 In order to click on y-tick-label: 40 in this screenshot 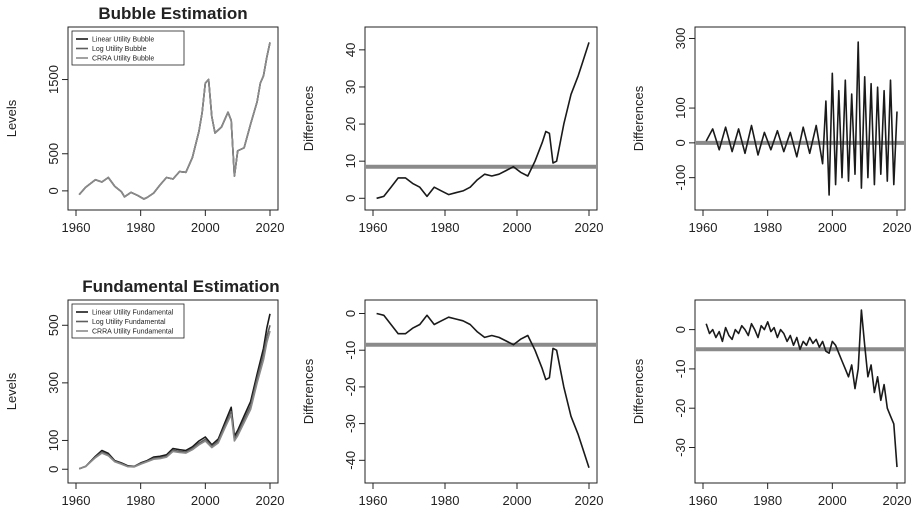, I will do `click(350, 50)`.